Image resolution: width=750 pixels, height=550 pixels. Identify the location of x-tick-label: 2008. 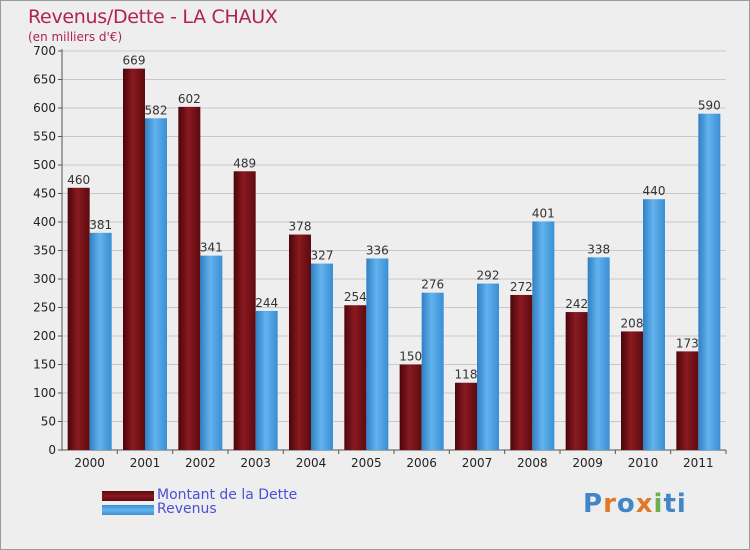
(532, 463).